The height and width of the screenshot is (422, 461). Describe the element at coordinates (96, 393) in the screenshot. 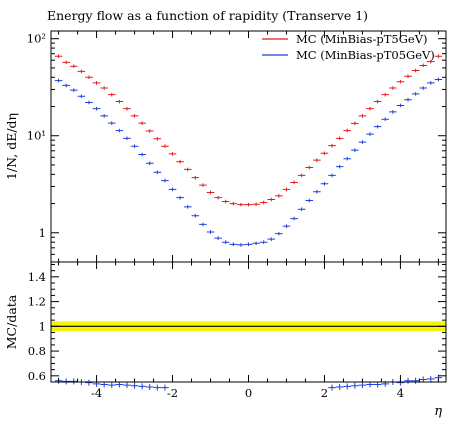

I see `x-tick-label: -4` at that location.